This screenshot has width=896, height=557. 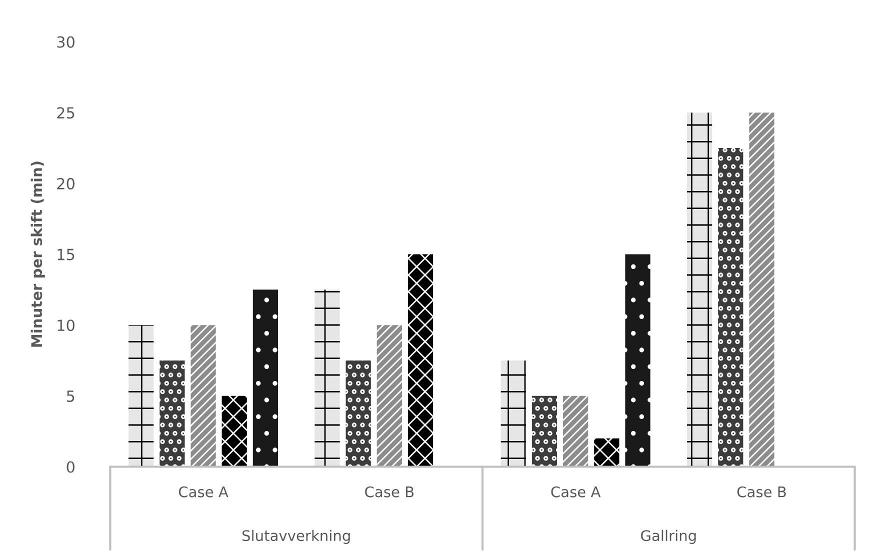 What do you see at coordinates (65, 113) in the screenshot?
I see `y-tick-label: 25` at bounding box center [65, 113].